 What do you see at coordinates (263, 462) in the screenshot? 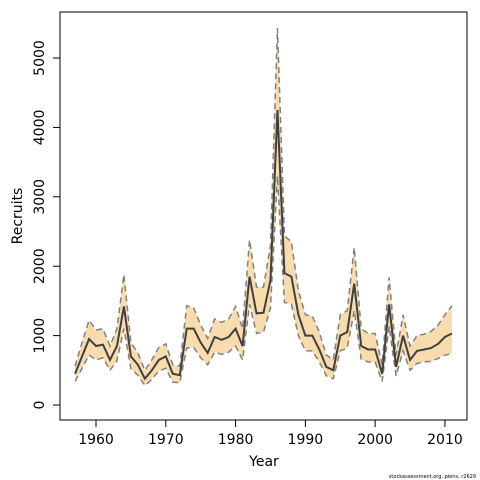
I see `x-axis-label: Year` at bounding box center [263, 462].